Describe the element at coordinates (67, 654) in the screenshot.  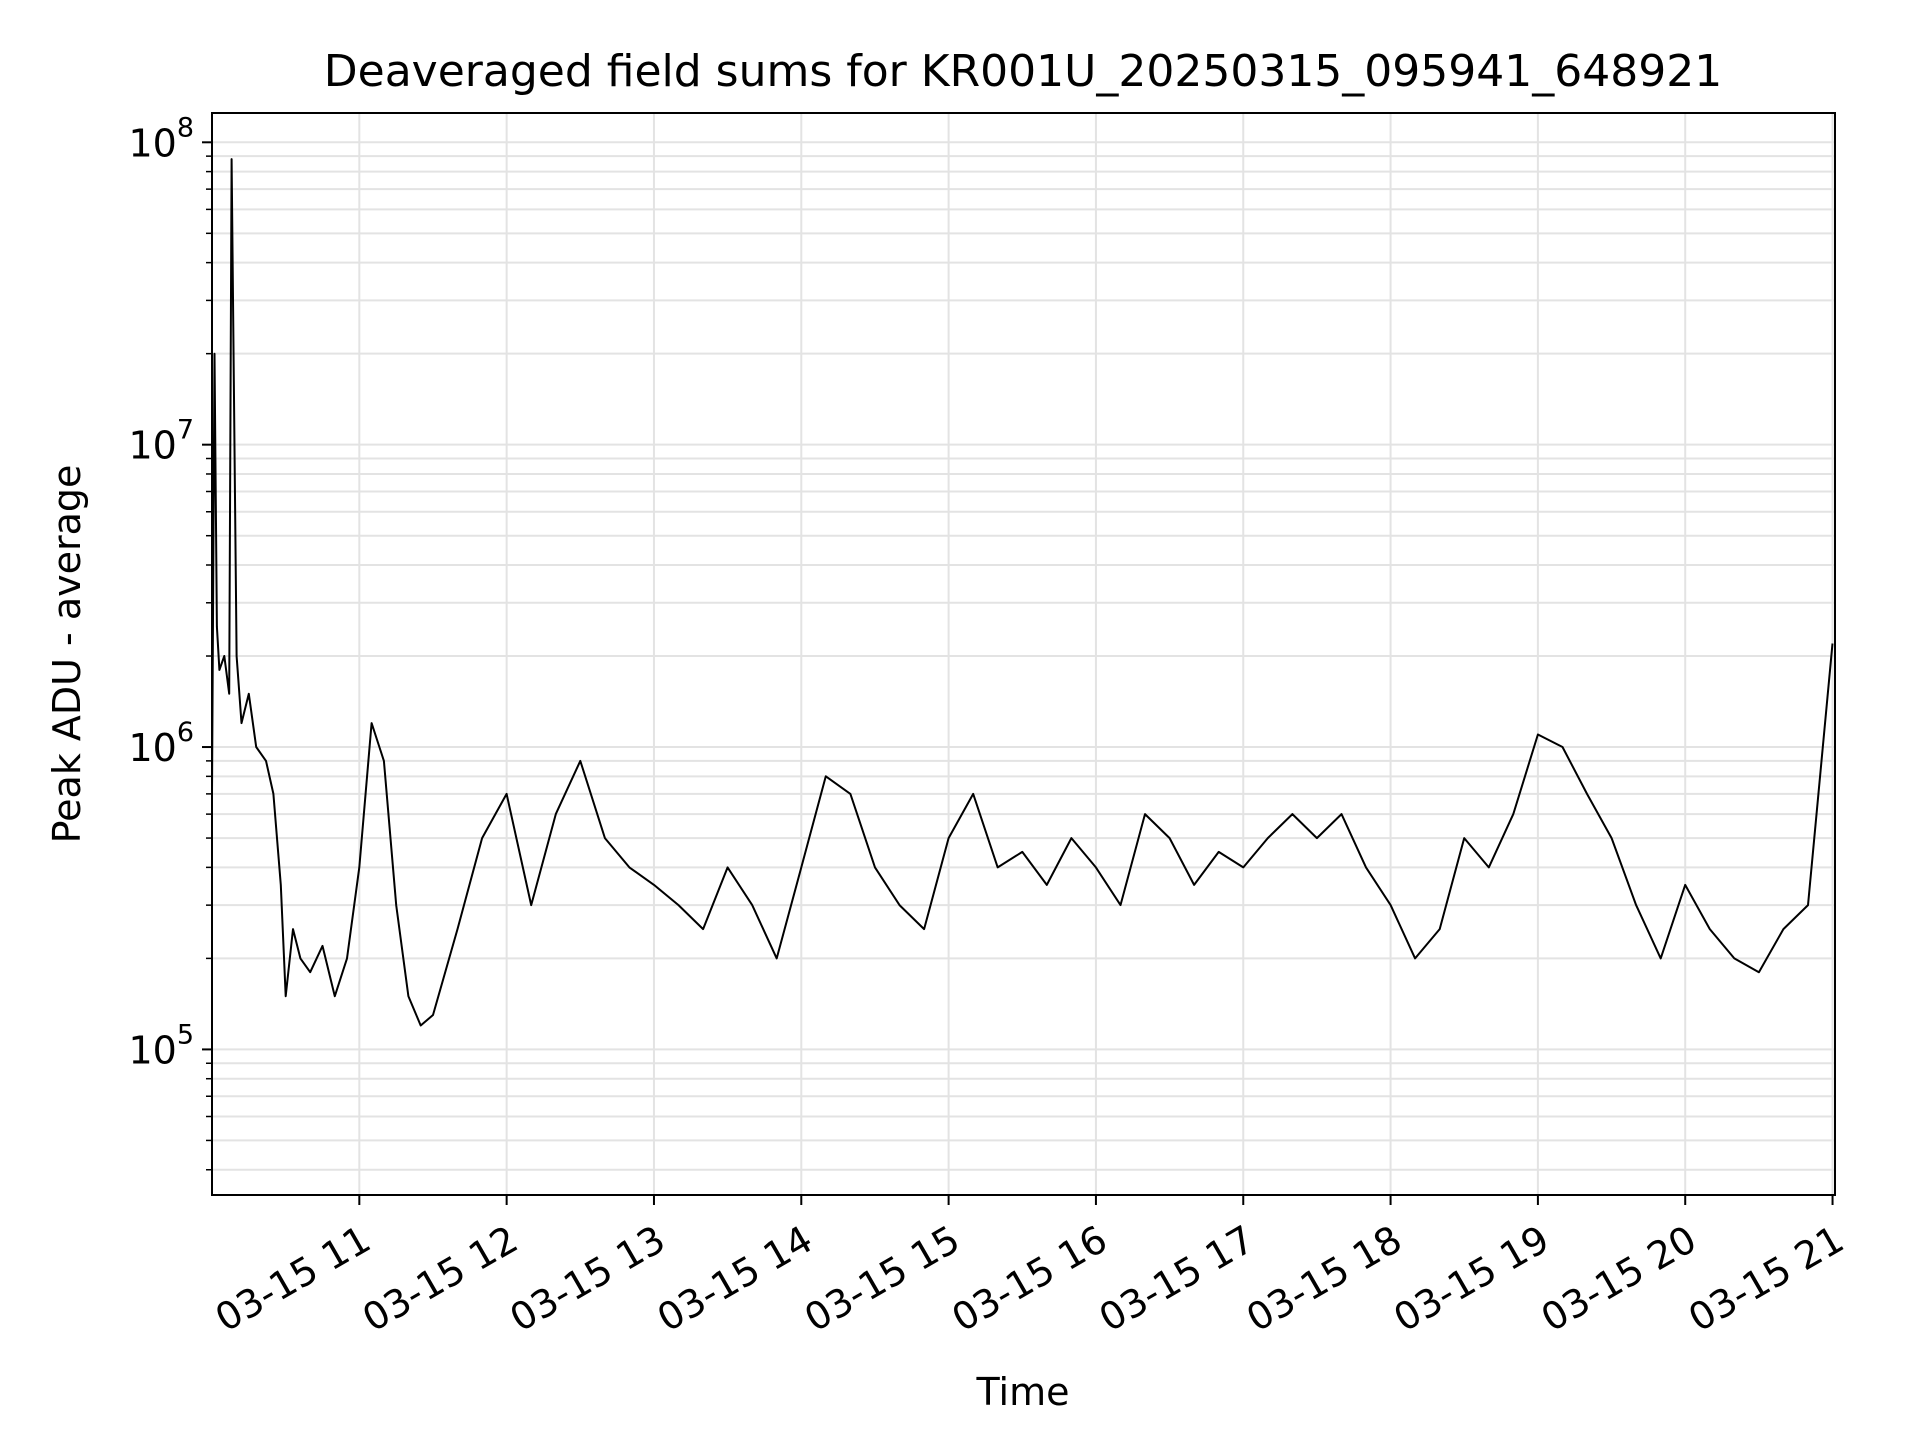
I see `y-axis-label: Peak ADU - average` at that location.